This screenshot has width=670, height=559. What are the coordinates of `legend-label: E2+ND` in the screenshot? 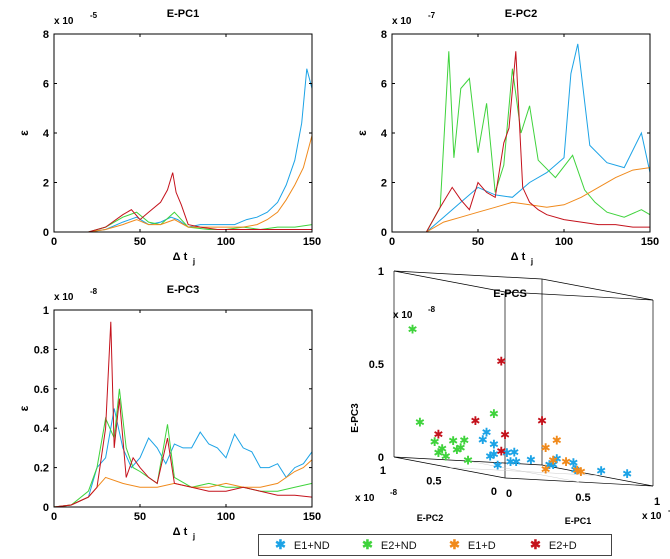 It's located at (398, 546).